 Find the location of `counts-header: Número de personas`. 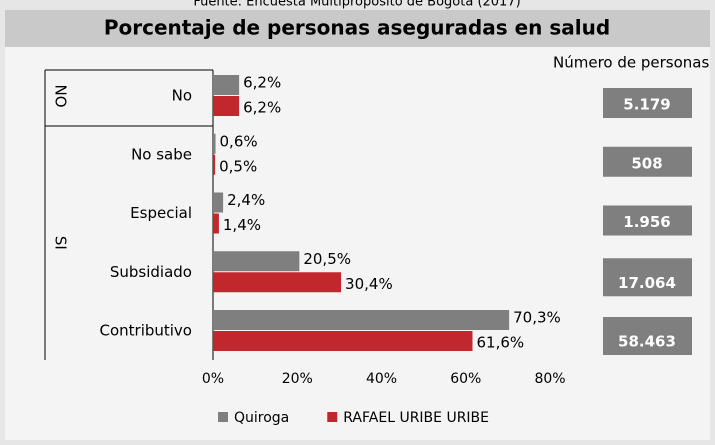

counts-header: Número de personas is located at coordinates (631, 63).